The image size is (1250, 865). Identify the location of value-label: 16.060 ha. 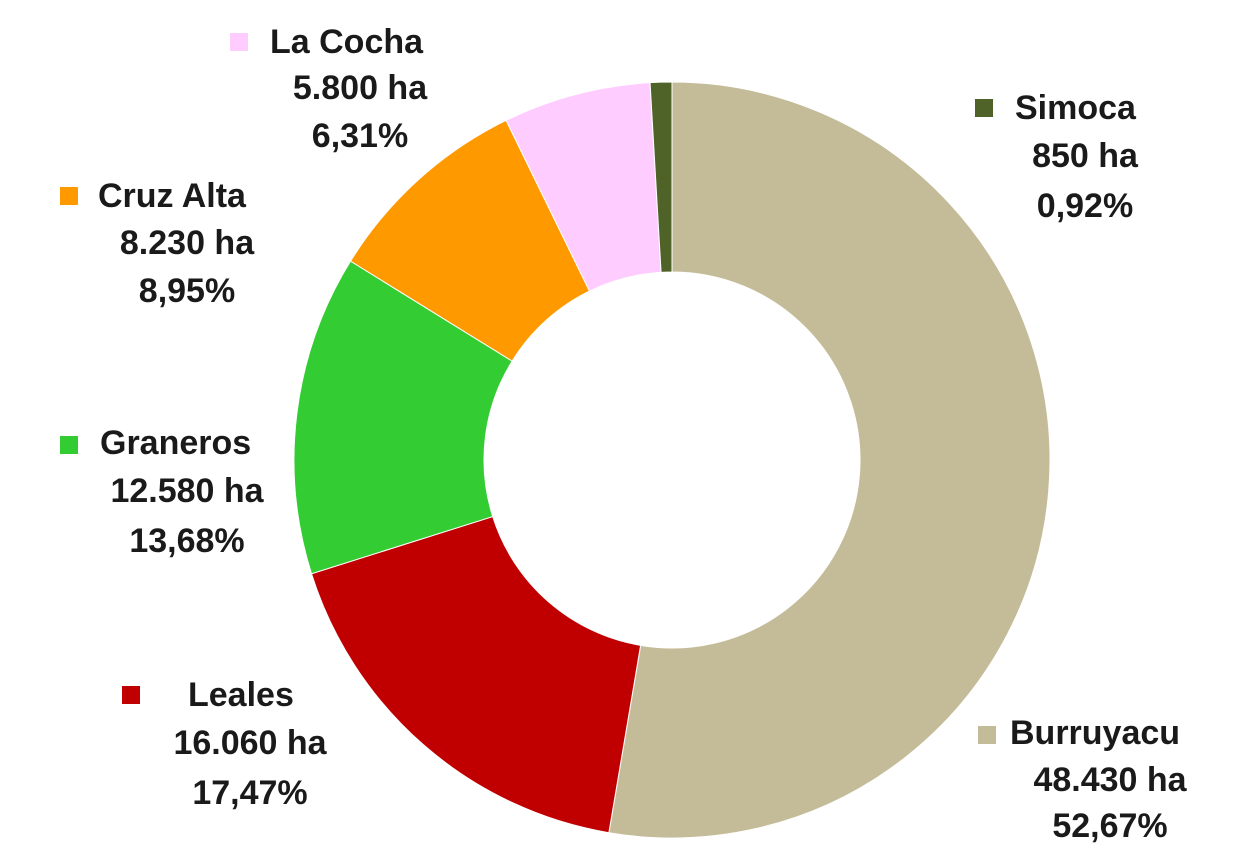
(250, 743).